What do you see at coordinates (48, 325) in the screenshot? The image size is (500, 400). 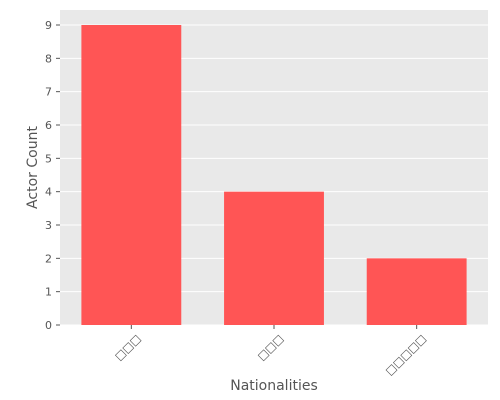 I see `y-tick-label-0: 0` at bounding box center [48, 325].